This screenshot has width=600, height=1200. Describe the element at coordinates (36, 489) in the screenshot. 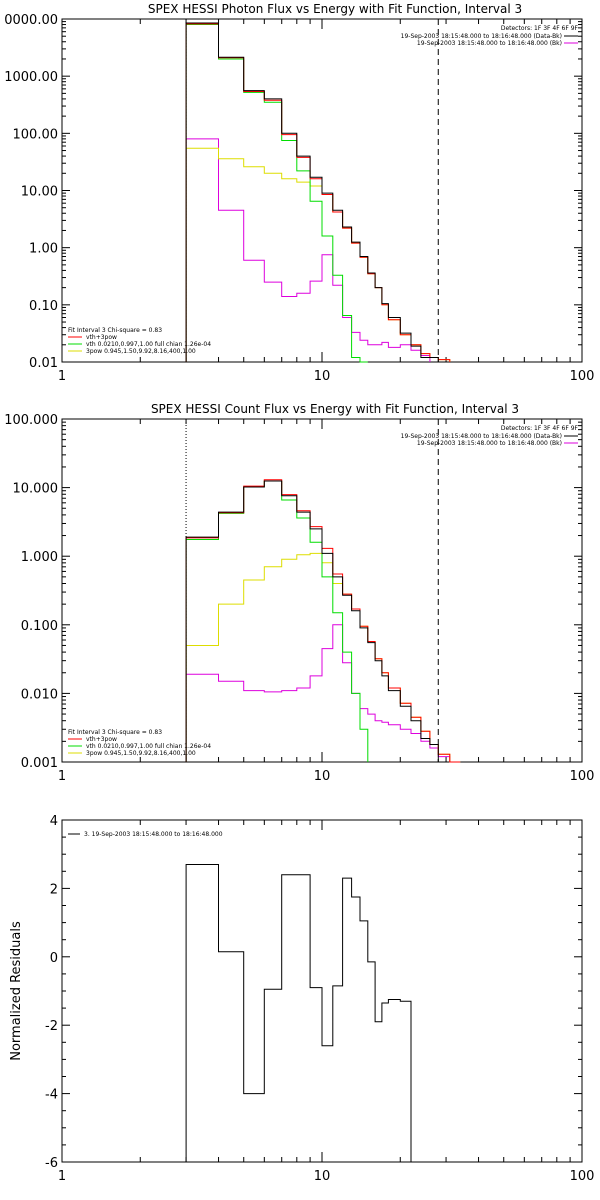

I see `y-tick-label: 10.000` at that location.